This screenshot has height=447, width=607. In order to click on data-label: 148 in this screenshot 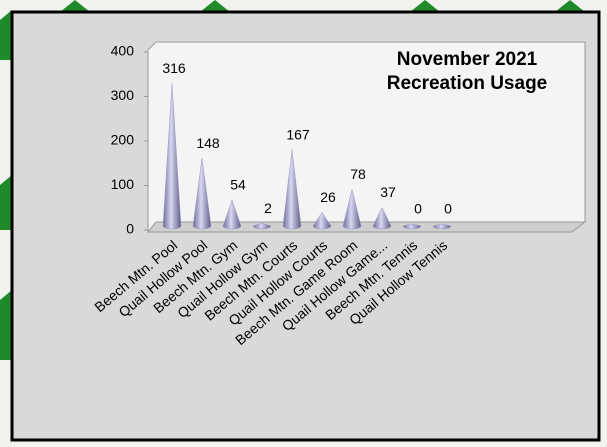, I will do `click(208, 143)`.